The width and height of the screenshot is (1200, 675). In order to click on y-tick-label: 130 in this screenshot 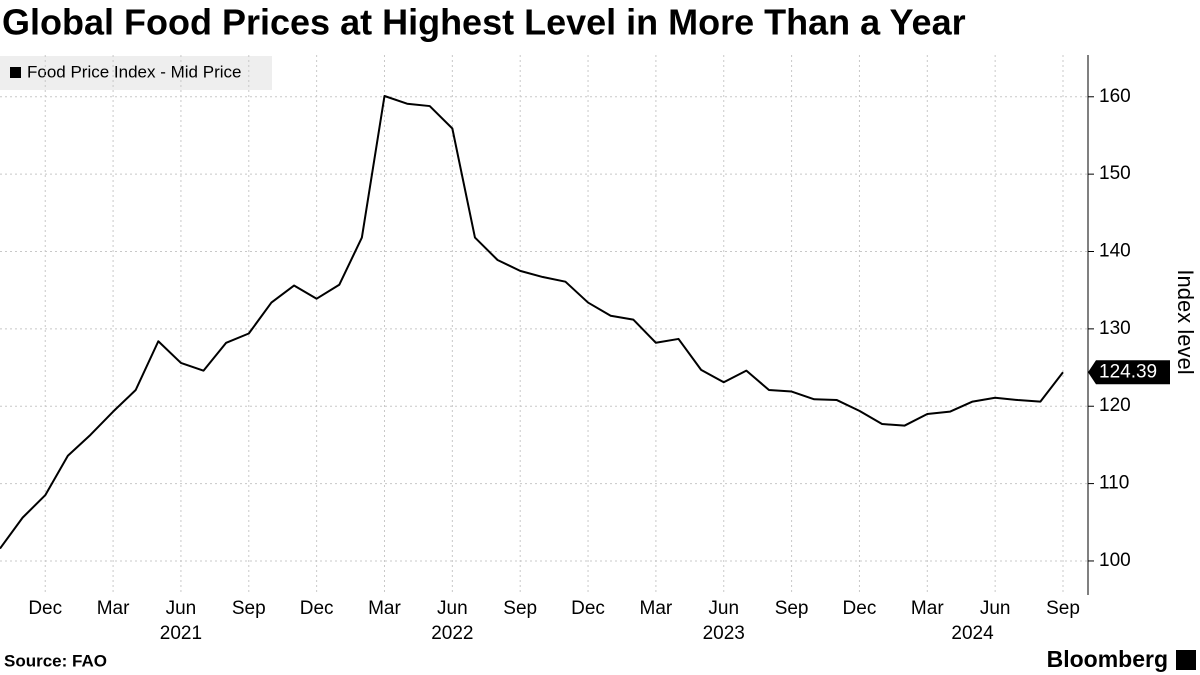, I will do `click(1115, 328)`.